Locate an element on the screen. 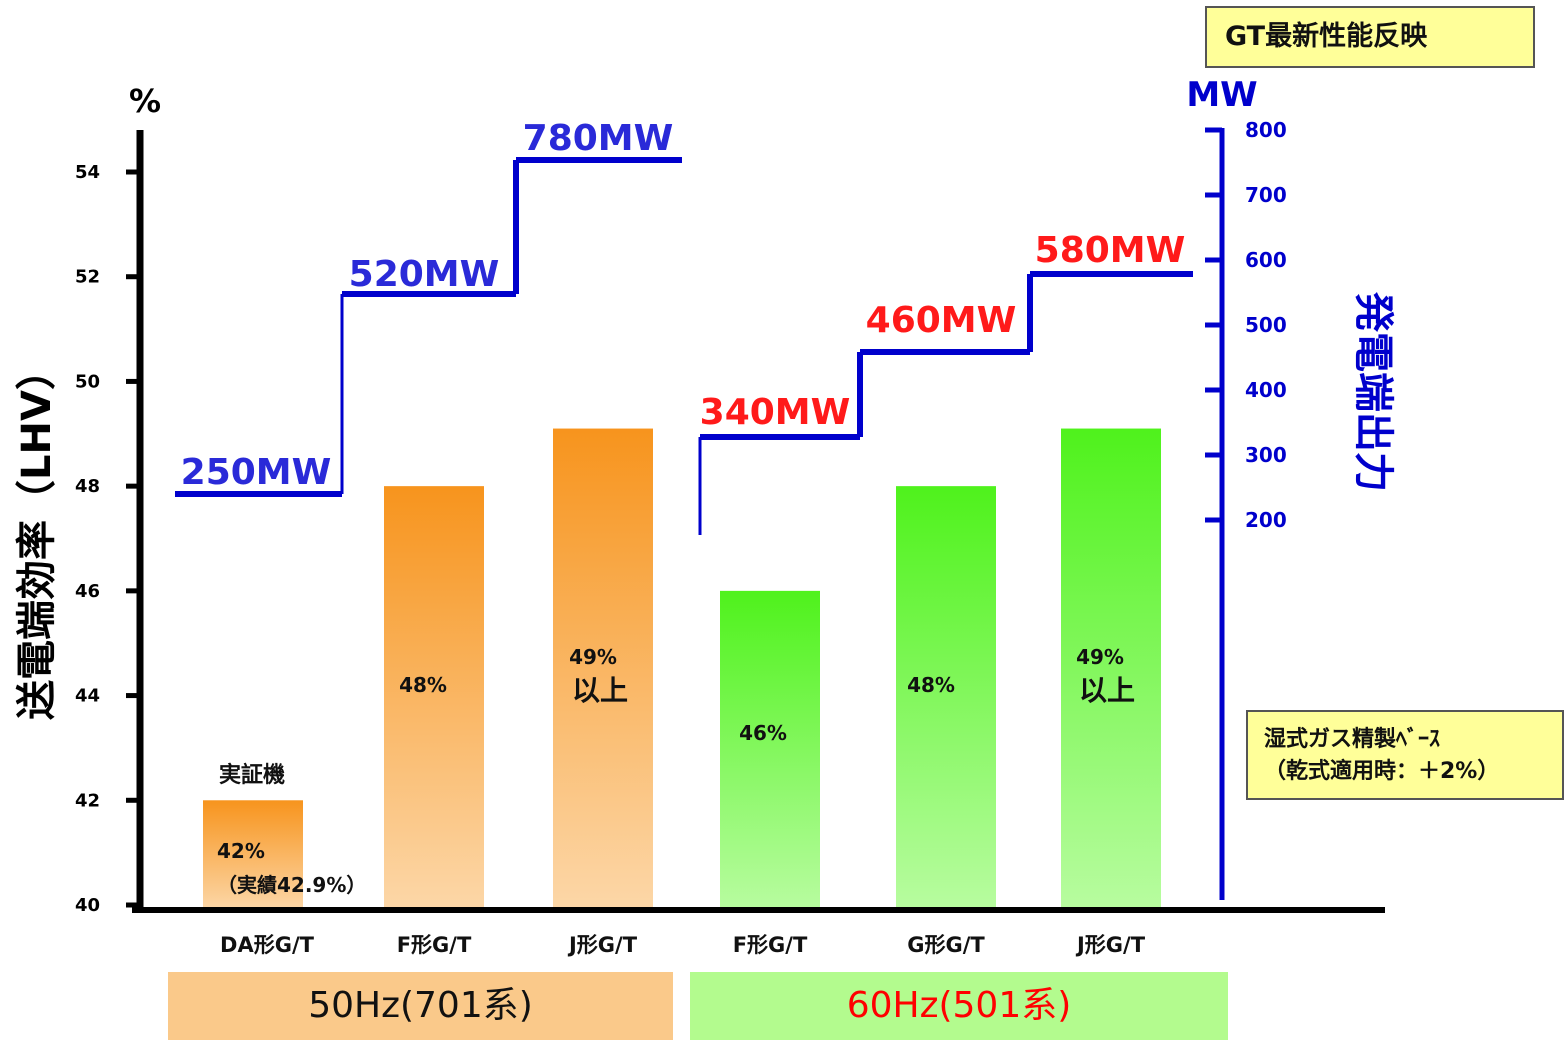  y2-tick-label-300: 300 is located at coordinates (1266, 455).